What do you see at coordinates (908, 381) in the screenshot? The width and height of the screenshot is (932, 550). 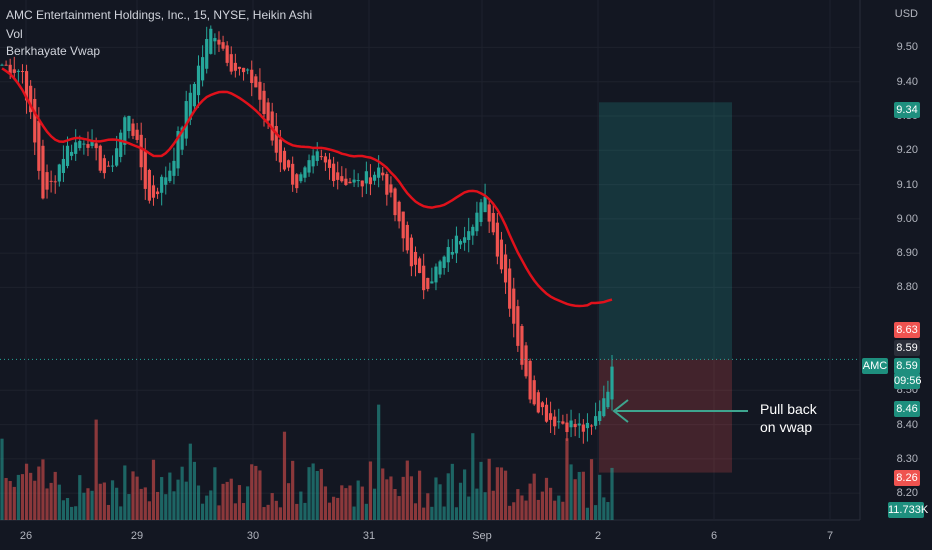 I see `bar-countdown-tag: 09:56` at bounding box center [908, 381].